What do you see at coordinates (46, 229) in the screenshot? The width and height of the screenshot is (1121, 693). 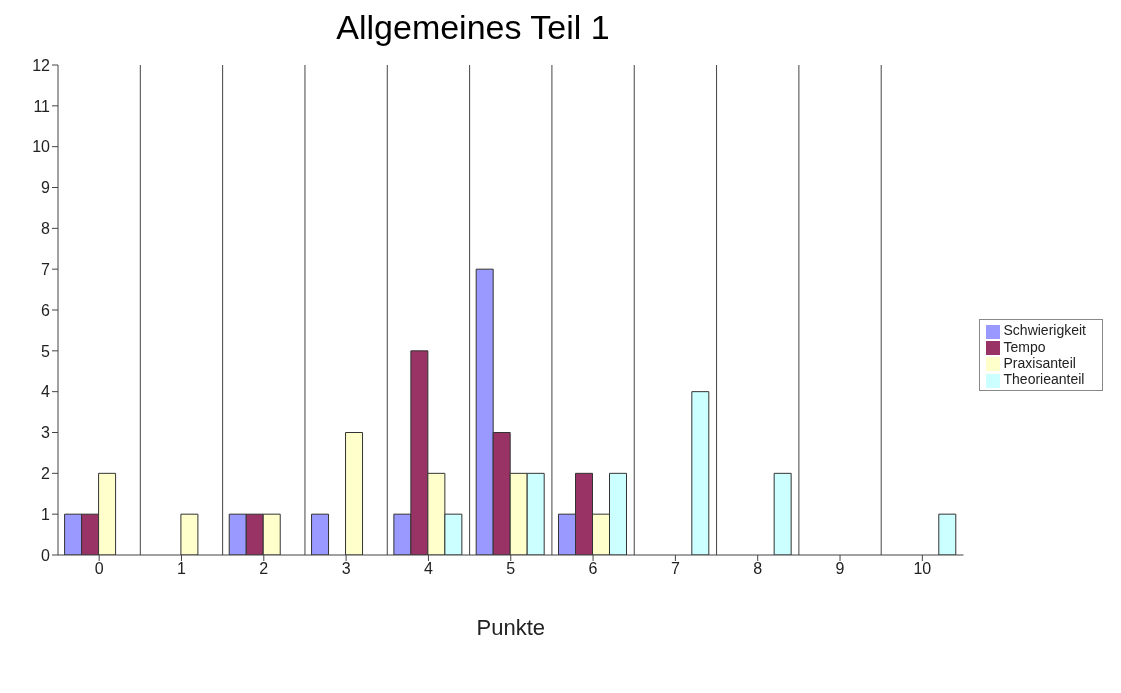 I see `y-tick-label: 8` at bounding box center [46, 229].